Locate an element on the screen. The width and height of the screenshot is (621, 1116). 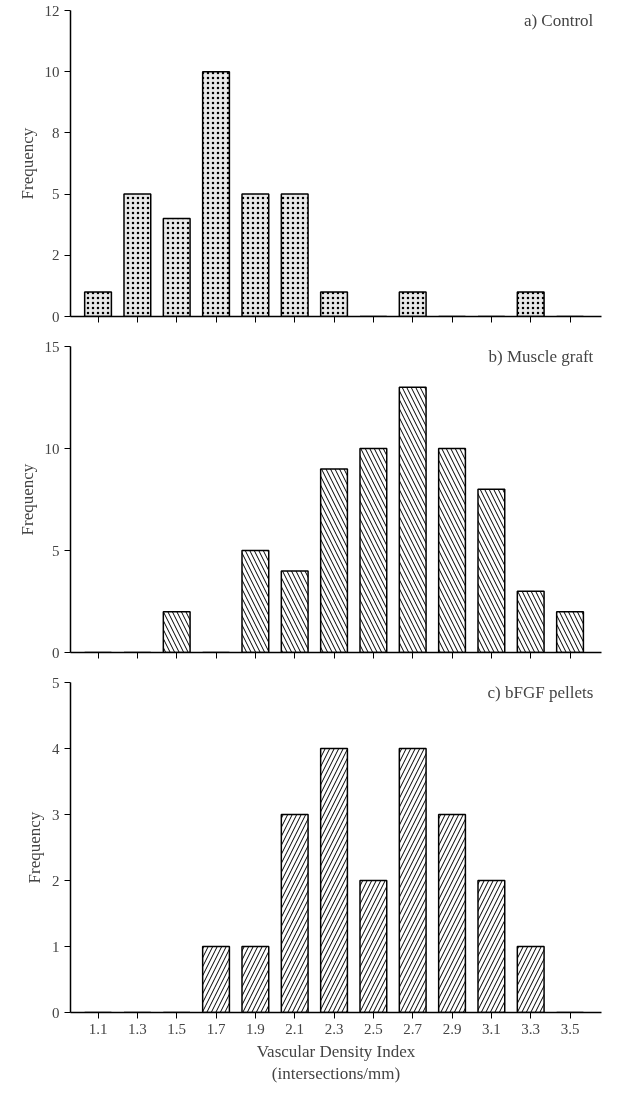
x-tick-label: 1.9 is located at coordinates (255, 1028).